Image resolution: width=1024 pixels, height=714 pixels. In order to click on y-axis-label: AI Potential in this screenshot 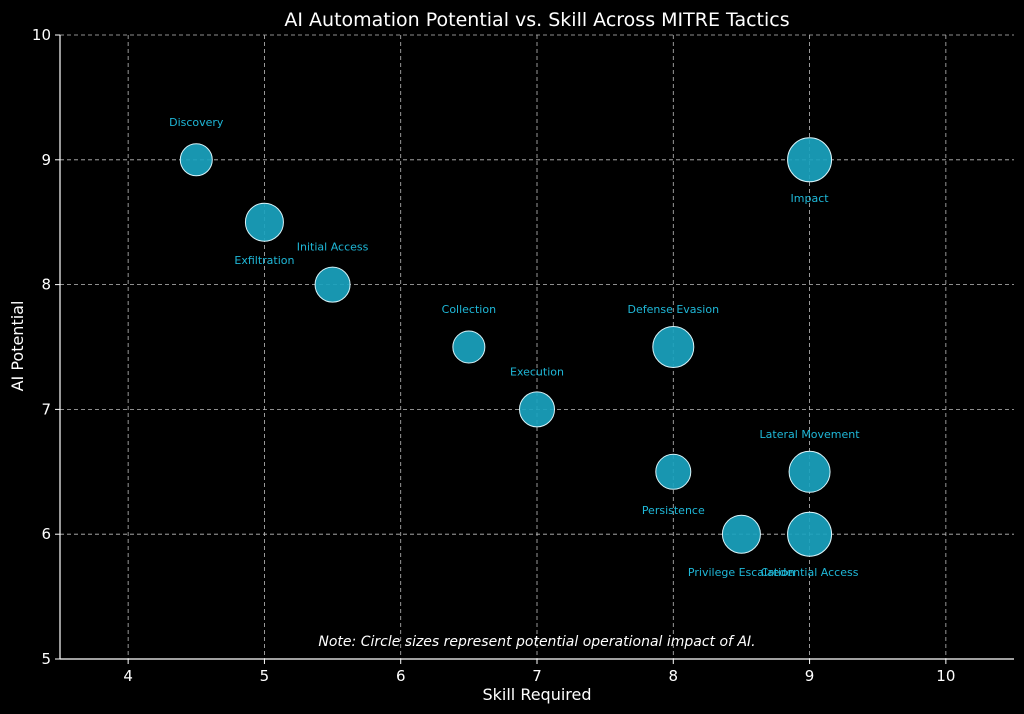, I will do `click(17, 346)`.